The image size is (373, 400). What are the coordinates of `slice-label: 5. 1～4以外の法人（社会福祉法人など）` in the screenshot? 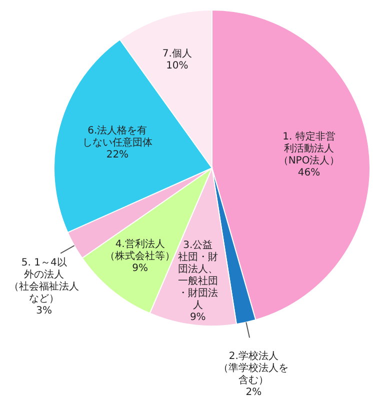 It's located at (44, 280).